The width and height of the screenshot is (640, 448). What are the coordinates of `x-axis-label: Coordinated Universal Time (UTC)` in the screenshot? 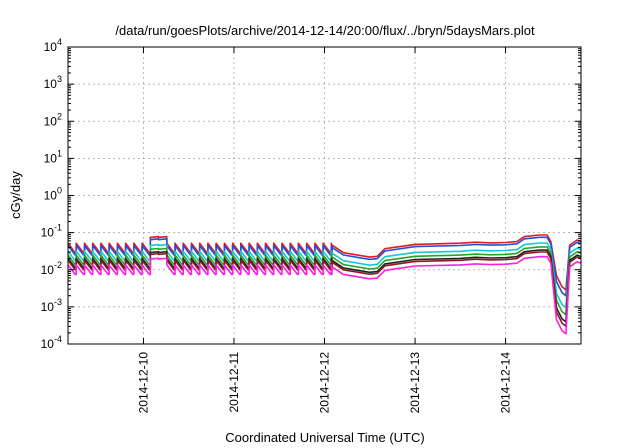 It's located at (324, 437).